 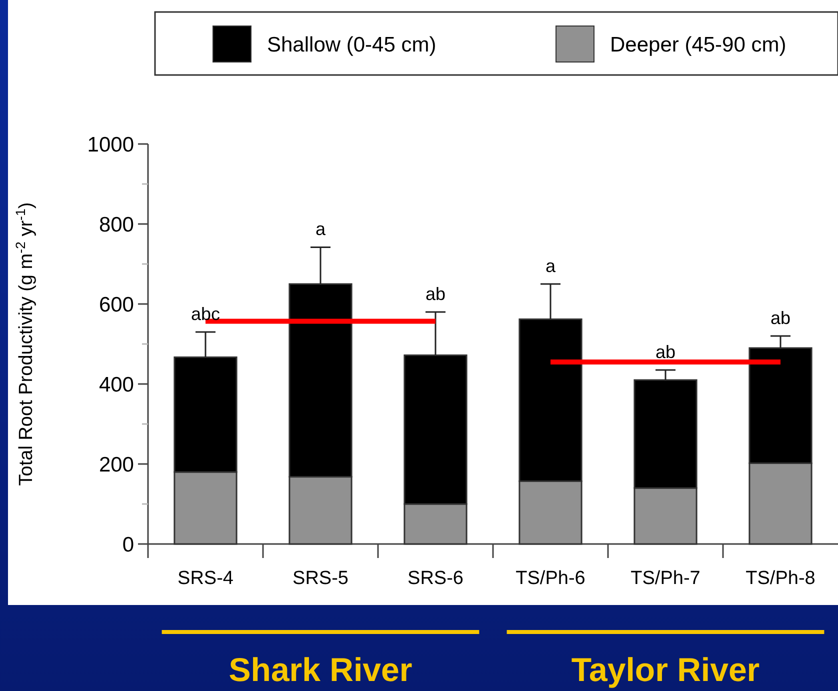 What do you see at coordinates (206, 578) in the screenshot?
I see `x-tick-label: SRS-4` at bounding box center [206, 578].